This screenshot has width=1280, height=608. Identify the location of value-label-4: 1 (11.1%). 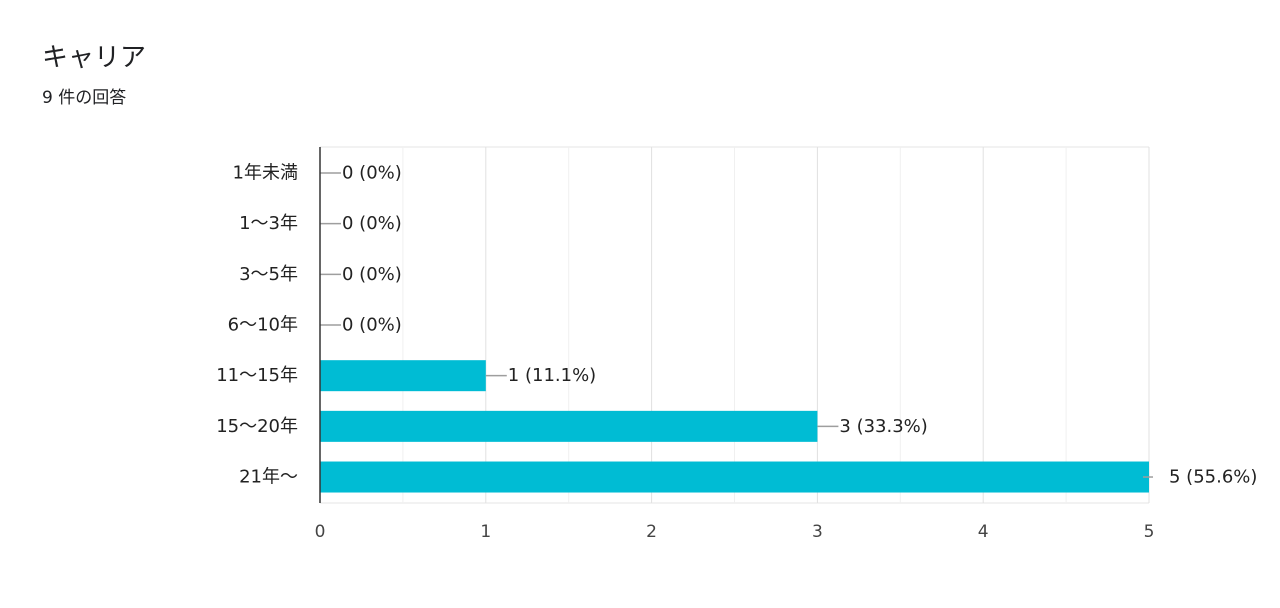
(552, 375).